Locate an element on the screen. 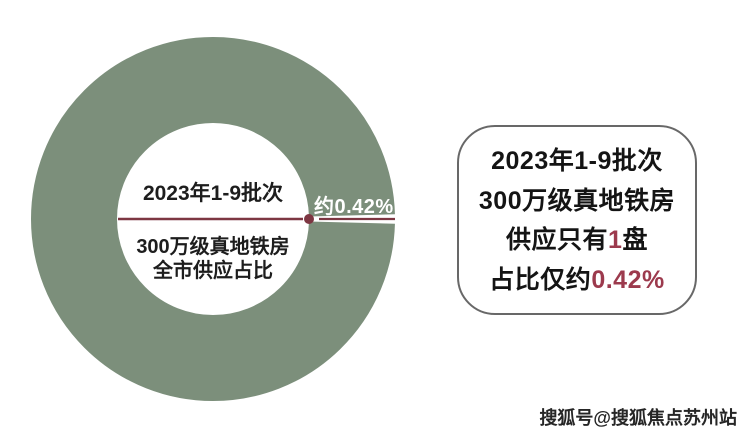 The height and width of the screenshot is (434, 740). callout-line-ratio: 占比仅约0.42% is located at coordinates (577, 279).